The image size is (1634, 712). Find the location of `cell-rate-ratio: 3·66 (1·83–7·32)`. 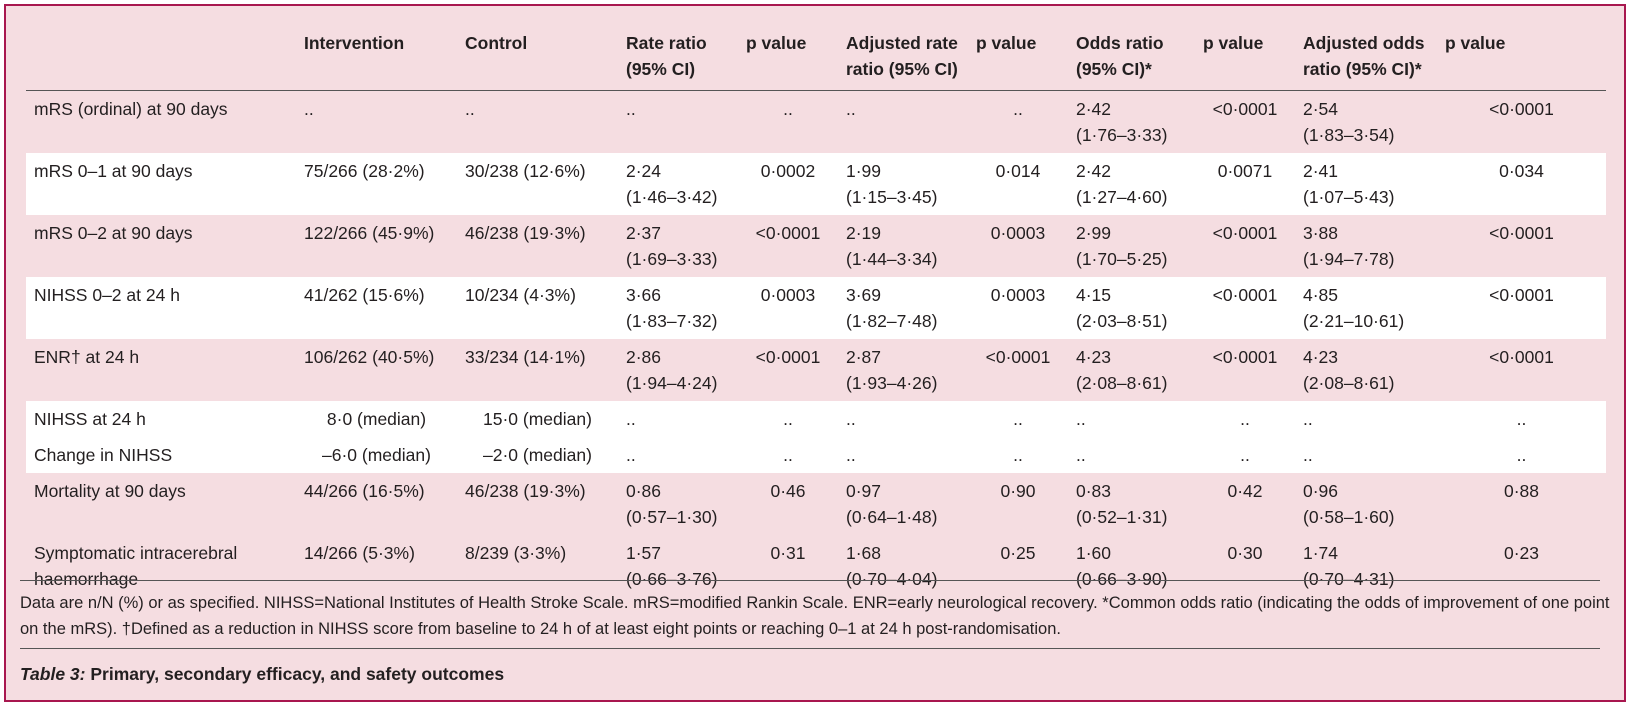

cell-rate-ratio: 3·66 (1·83–7·32) is located at coordinates (678, 308).